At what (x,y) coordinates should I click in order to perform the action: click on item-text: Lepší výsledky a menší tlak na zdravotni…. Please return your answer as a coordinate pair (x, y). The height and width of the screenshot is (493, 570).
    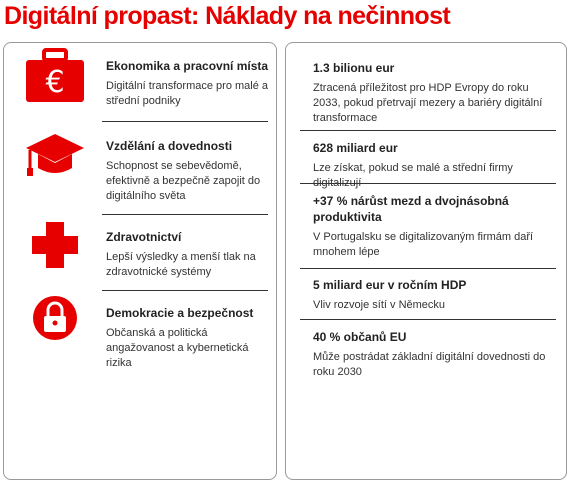
    Looking at the image, I should click on (181, 264).